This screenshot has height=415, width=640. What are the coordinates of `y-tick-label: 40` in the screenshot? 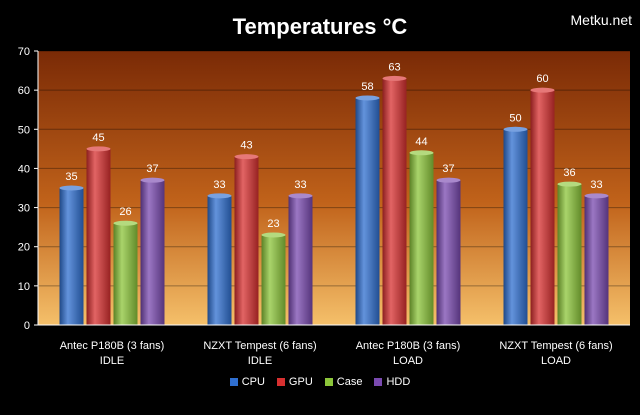 It's located at (24, 169).